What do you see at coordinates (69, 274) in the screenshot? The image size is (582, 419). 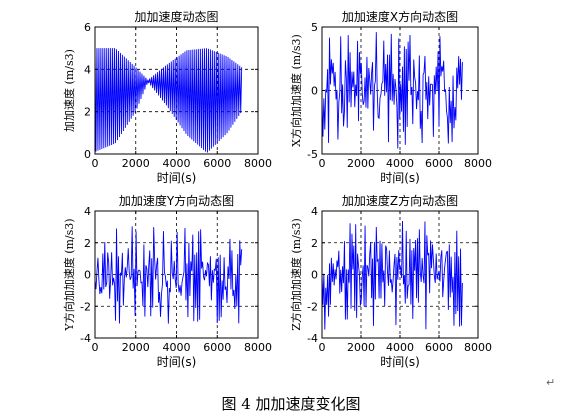 I see `y-axis-label: Y方向加加速度 (m/s3)` at bounding box center [69, 274].